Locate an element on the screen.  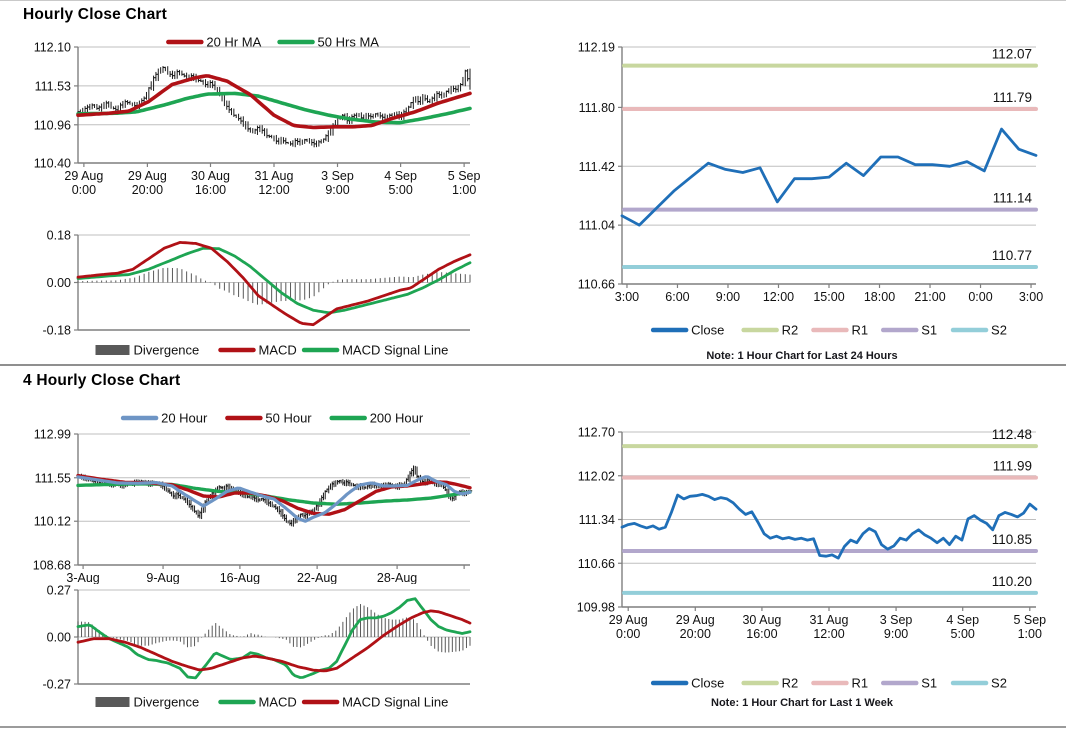
top-divider is located at coordinates (533, 0).